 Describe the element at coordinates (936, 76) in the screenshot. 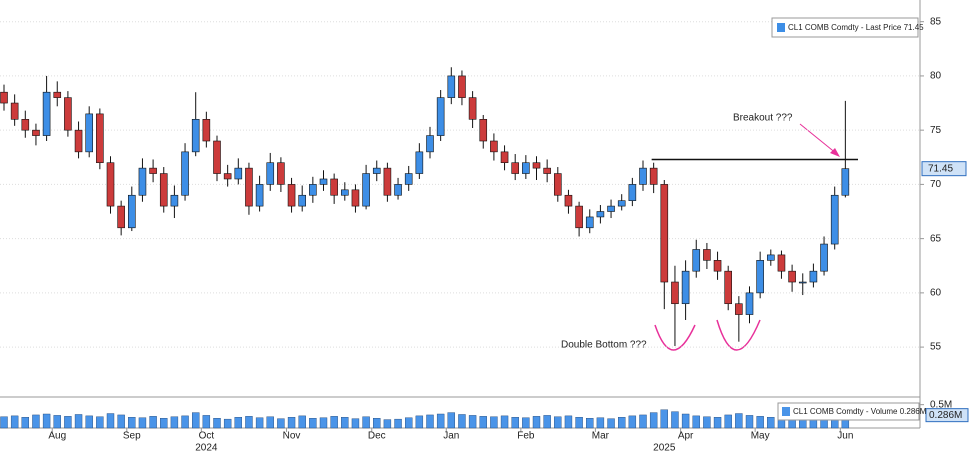

I see `y-tick-label: 80` at that location.